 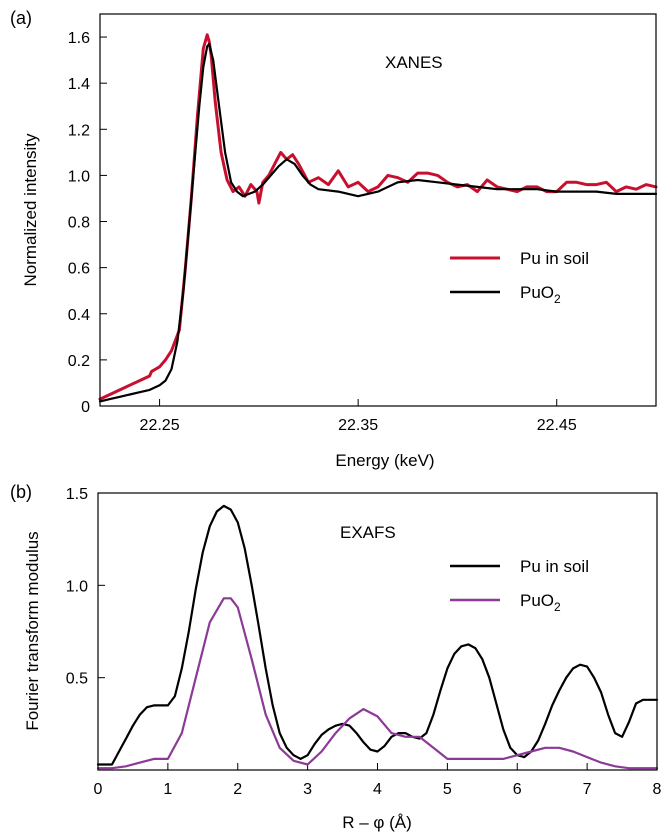 I want to click on exafs-y-tick-label: 1.0, so click(x=77, y=586).